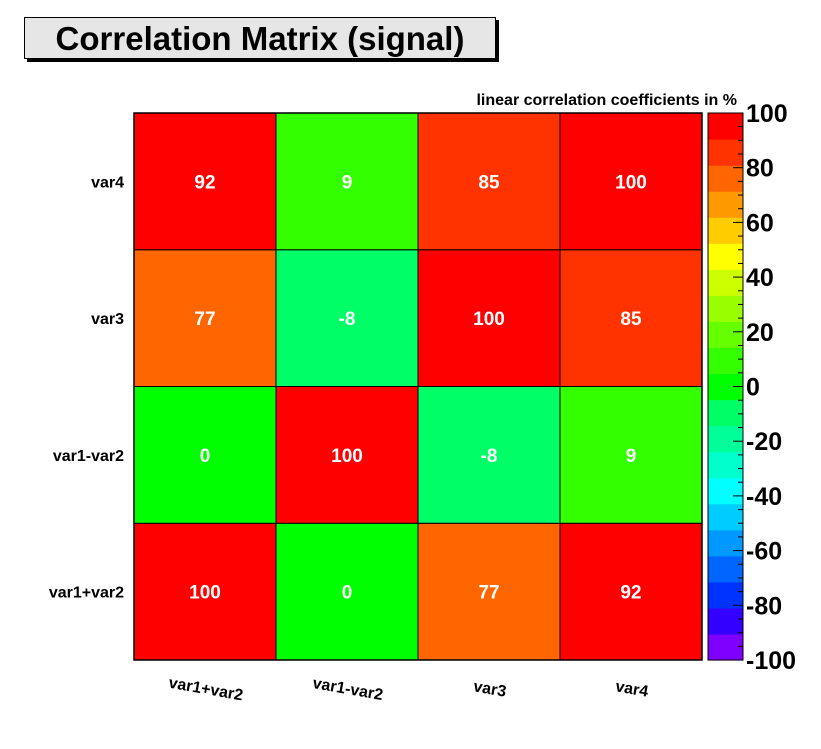  Describe the element at coordinates (764, 606) in the screenshot. I see `palette-tick-label: -80` at that location.